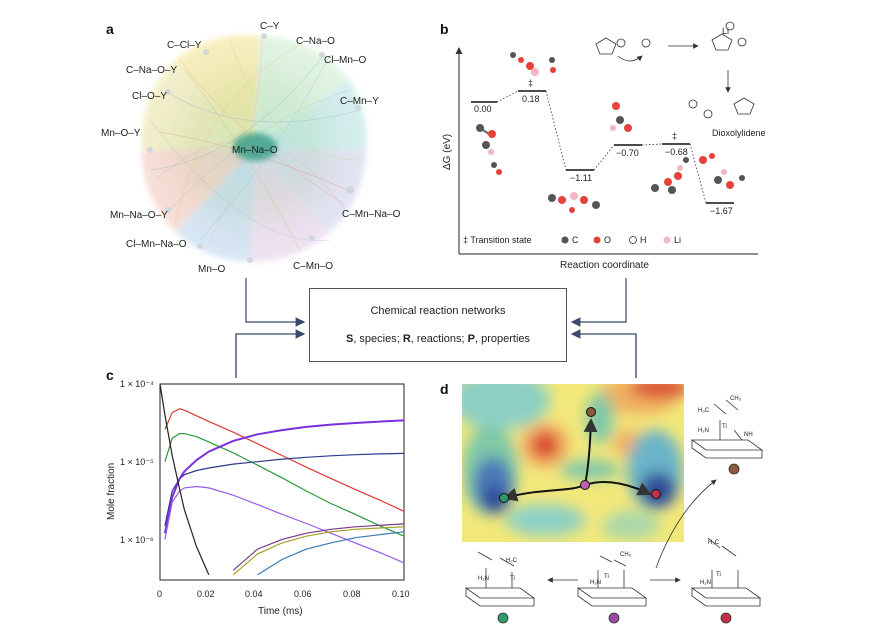  I want to click on plot-frame, so click(282, 482).